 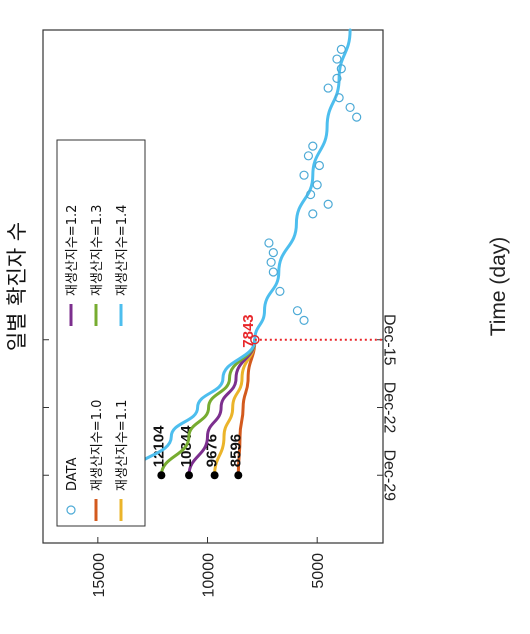 I want to click on series-end-label: 8596, so click(x=235, y=450).